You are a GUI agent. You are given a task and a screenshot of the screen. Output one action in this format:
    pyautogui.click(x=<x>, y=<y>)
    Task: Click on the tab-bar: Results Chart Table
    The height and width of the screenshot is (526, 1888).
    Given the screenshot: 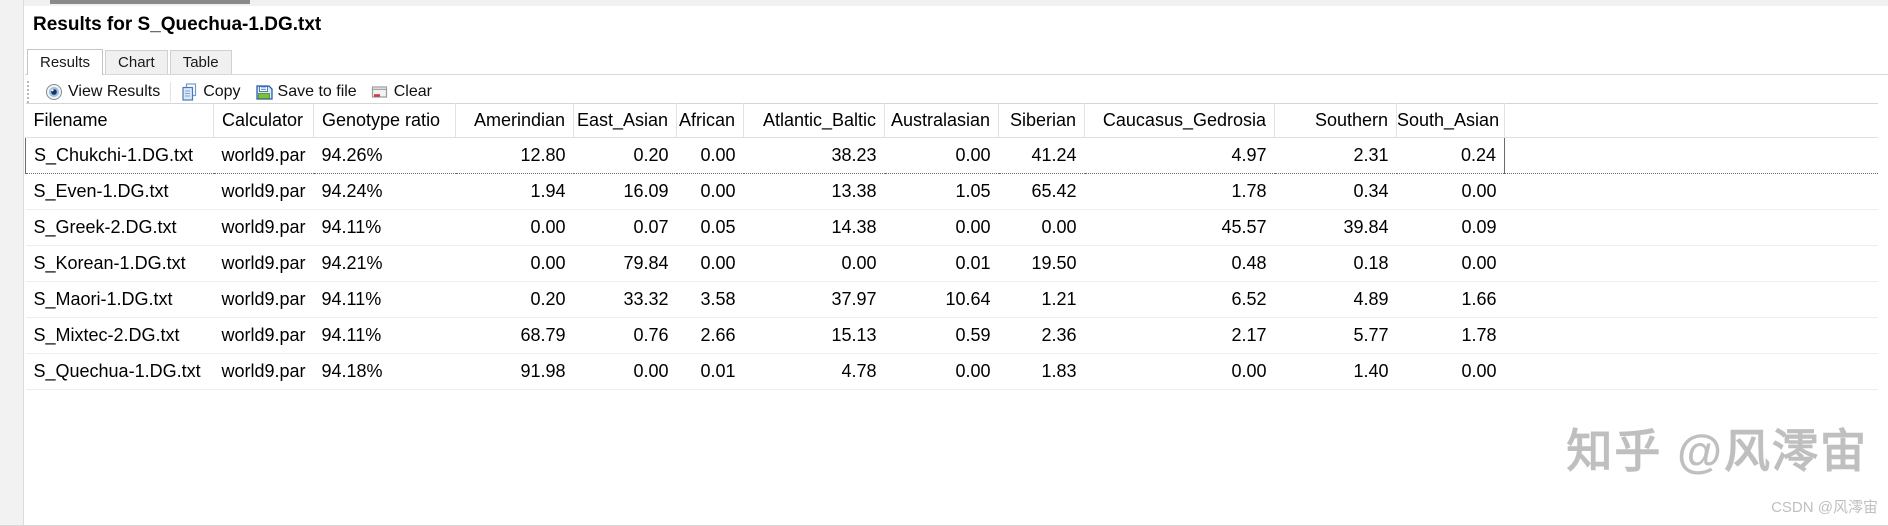 What is the action you would take?
    pyautogui.click(x=956, y=62)
    